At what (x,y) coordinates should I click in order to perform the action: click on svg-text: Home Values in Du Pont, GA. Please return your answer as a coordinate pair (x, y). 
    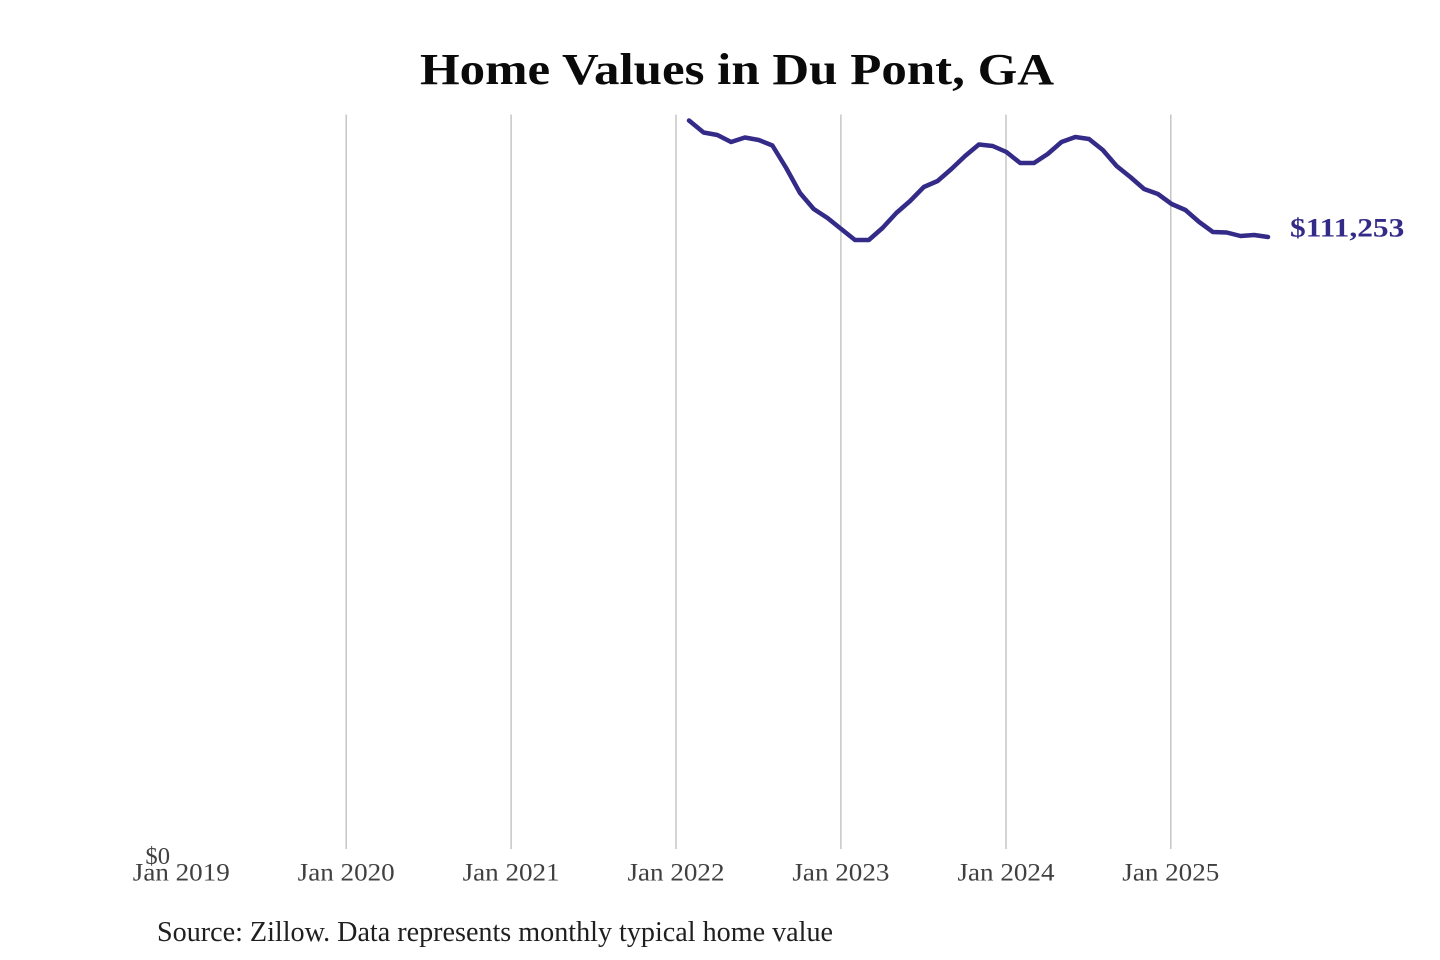
    Looking at the image, I should click on (737, 69).